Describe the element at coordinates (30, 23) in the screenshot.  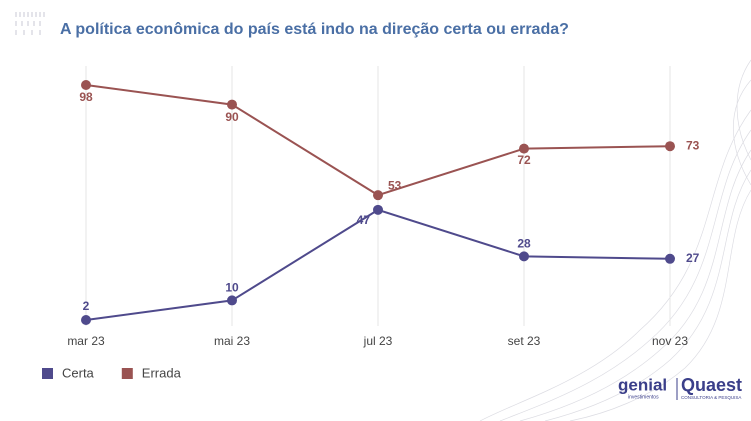
I see `decor-icon` at that location.